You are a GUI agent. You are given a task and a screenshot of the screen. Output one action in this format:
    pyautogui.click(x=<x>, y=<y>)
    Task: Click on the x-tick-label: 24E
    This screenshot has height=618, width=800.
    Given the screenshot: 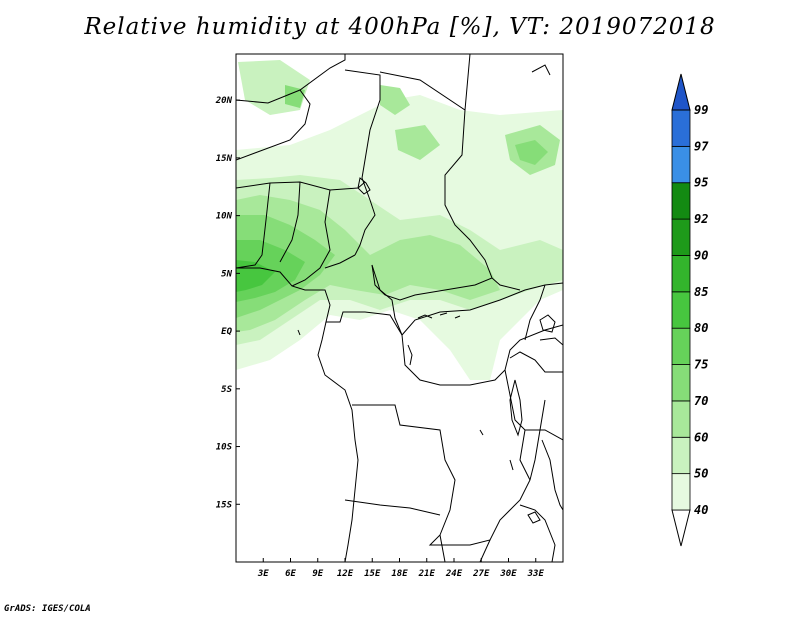 What is the action you would take?
    pyautogui.click(x=454, y=574)
    